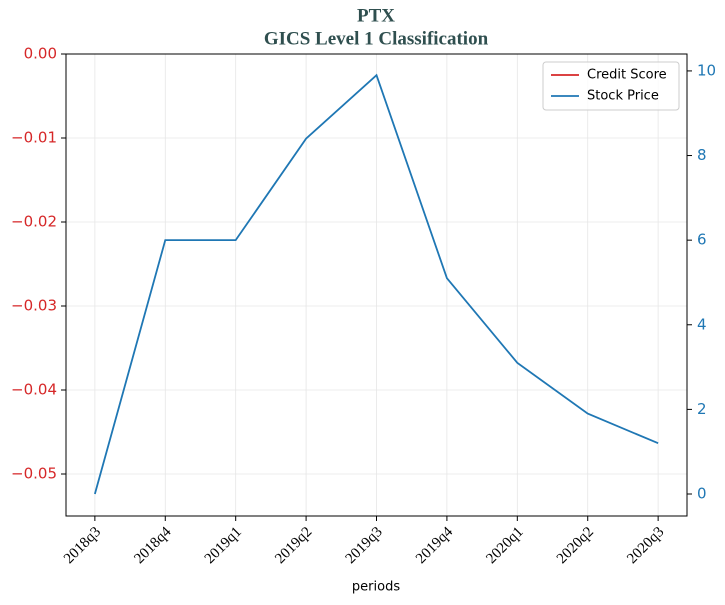  Describe the element at coordinates (611, 86) in the screenshot. I see `legend-box` at that location.